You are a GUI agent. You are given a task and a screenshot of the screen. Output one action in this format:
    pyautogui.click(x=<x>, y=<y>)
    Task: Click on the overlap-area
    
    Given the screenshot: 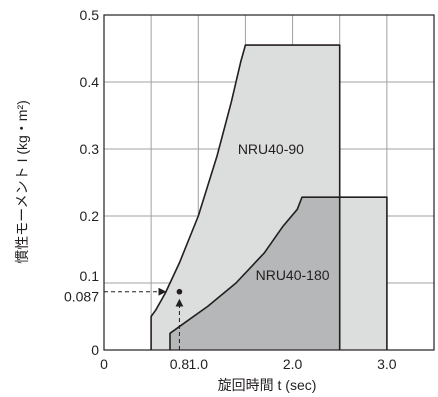 What is the action you would take?
    pyautogui.click(x=255, y=273)
    